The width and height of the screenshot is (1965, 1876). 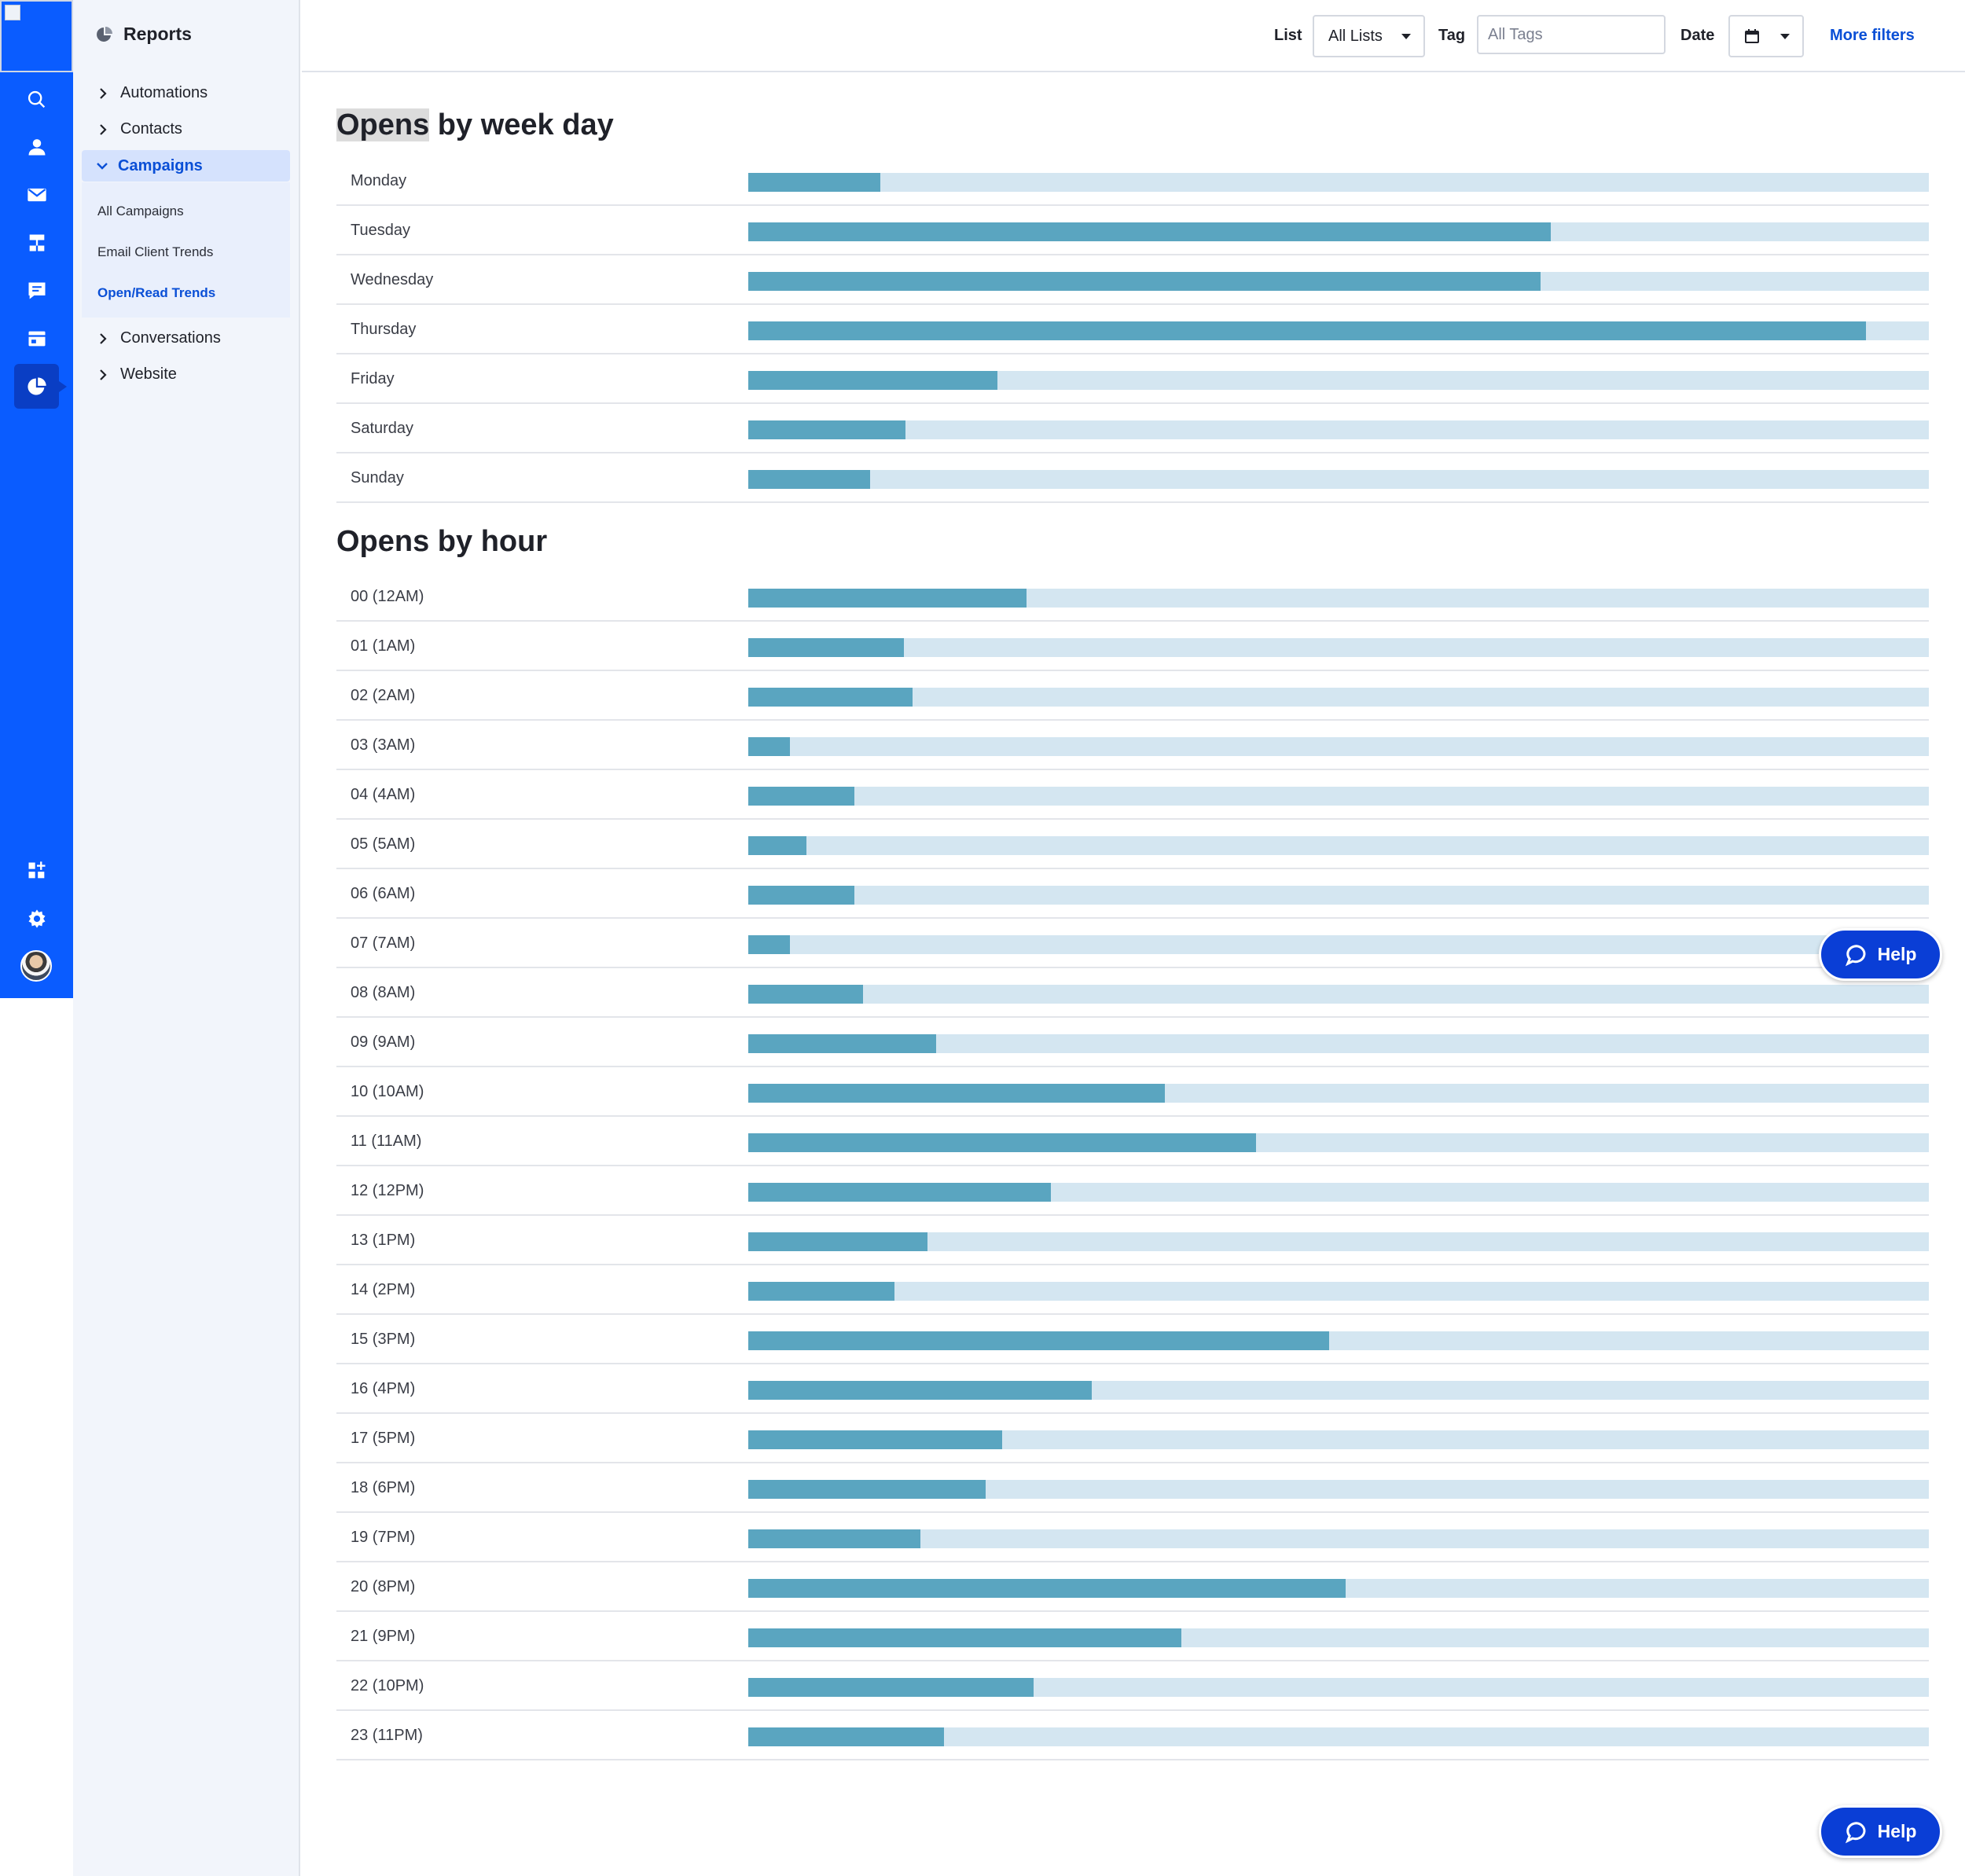 What do you see at coordinates (140, 211) in the screenshot?
I see `sidebar-subitem-all-campaigns: All Campaigns` at bounding box center [140, 211].